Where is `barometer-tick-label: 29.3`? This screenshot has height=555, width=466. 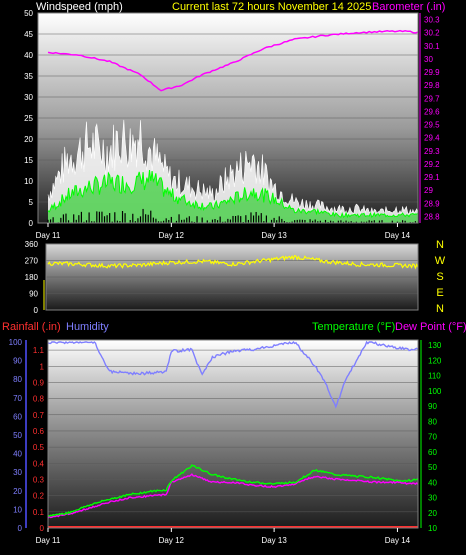
barometer-tick-label: 29.3 is located at coordinates (432, 151).